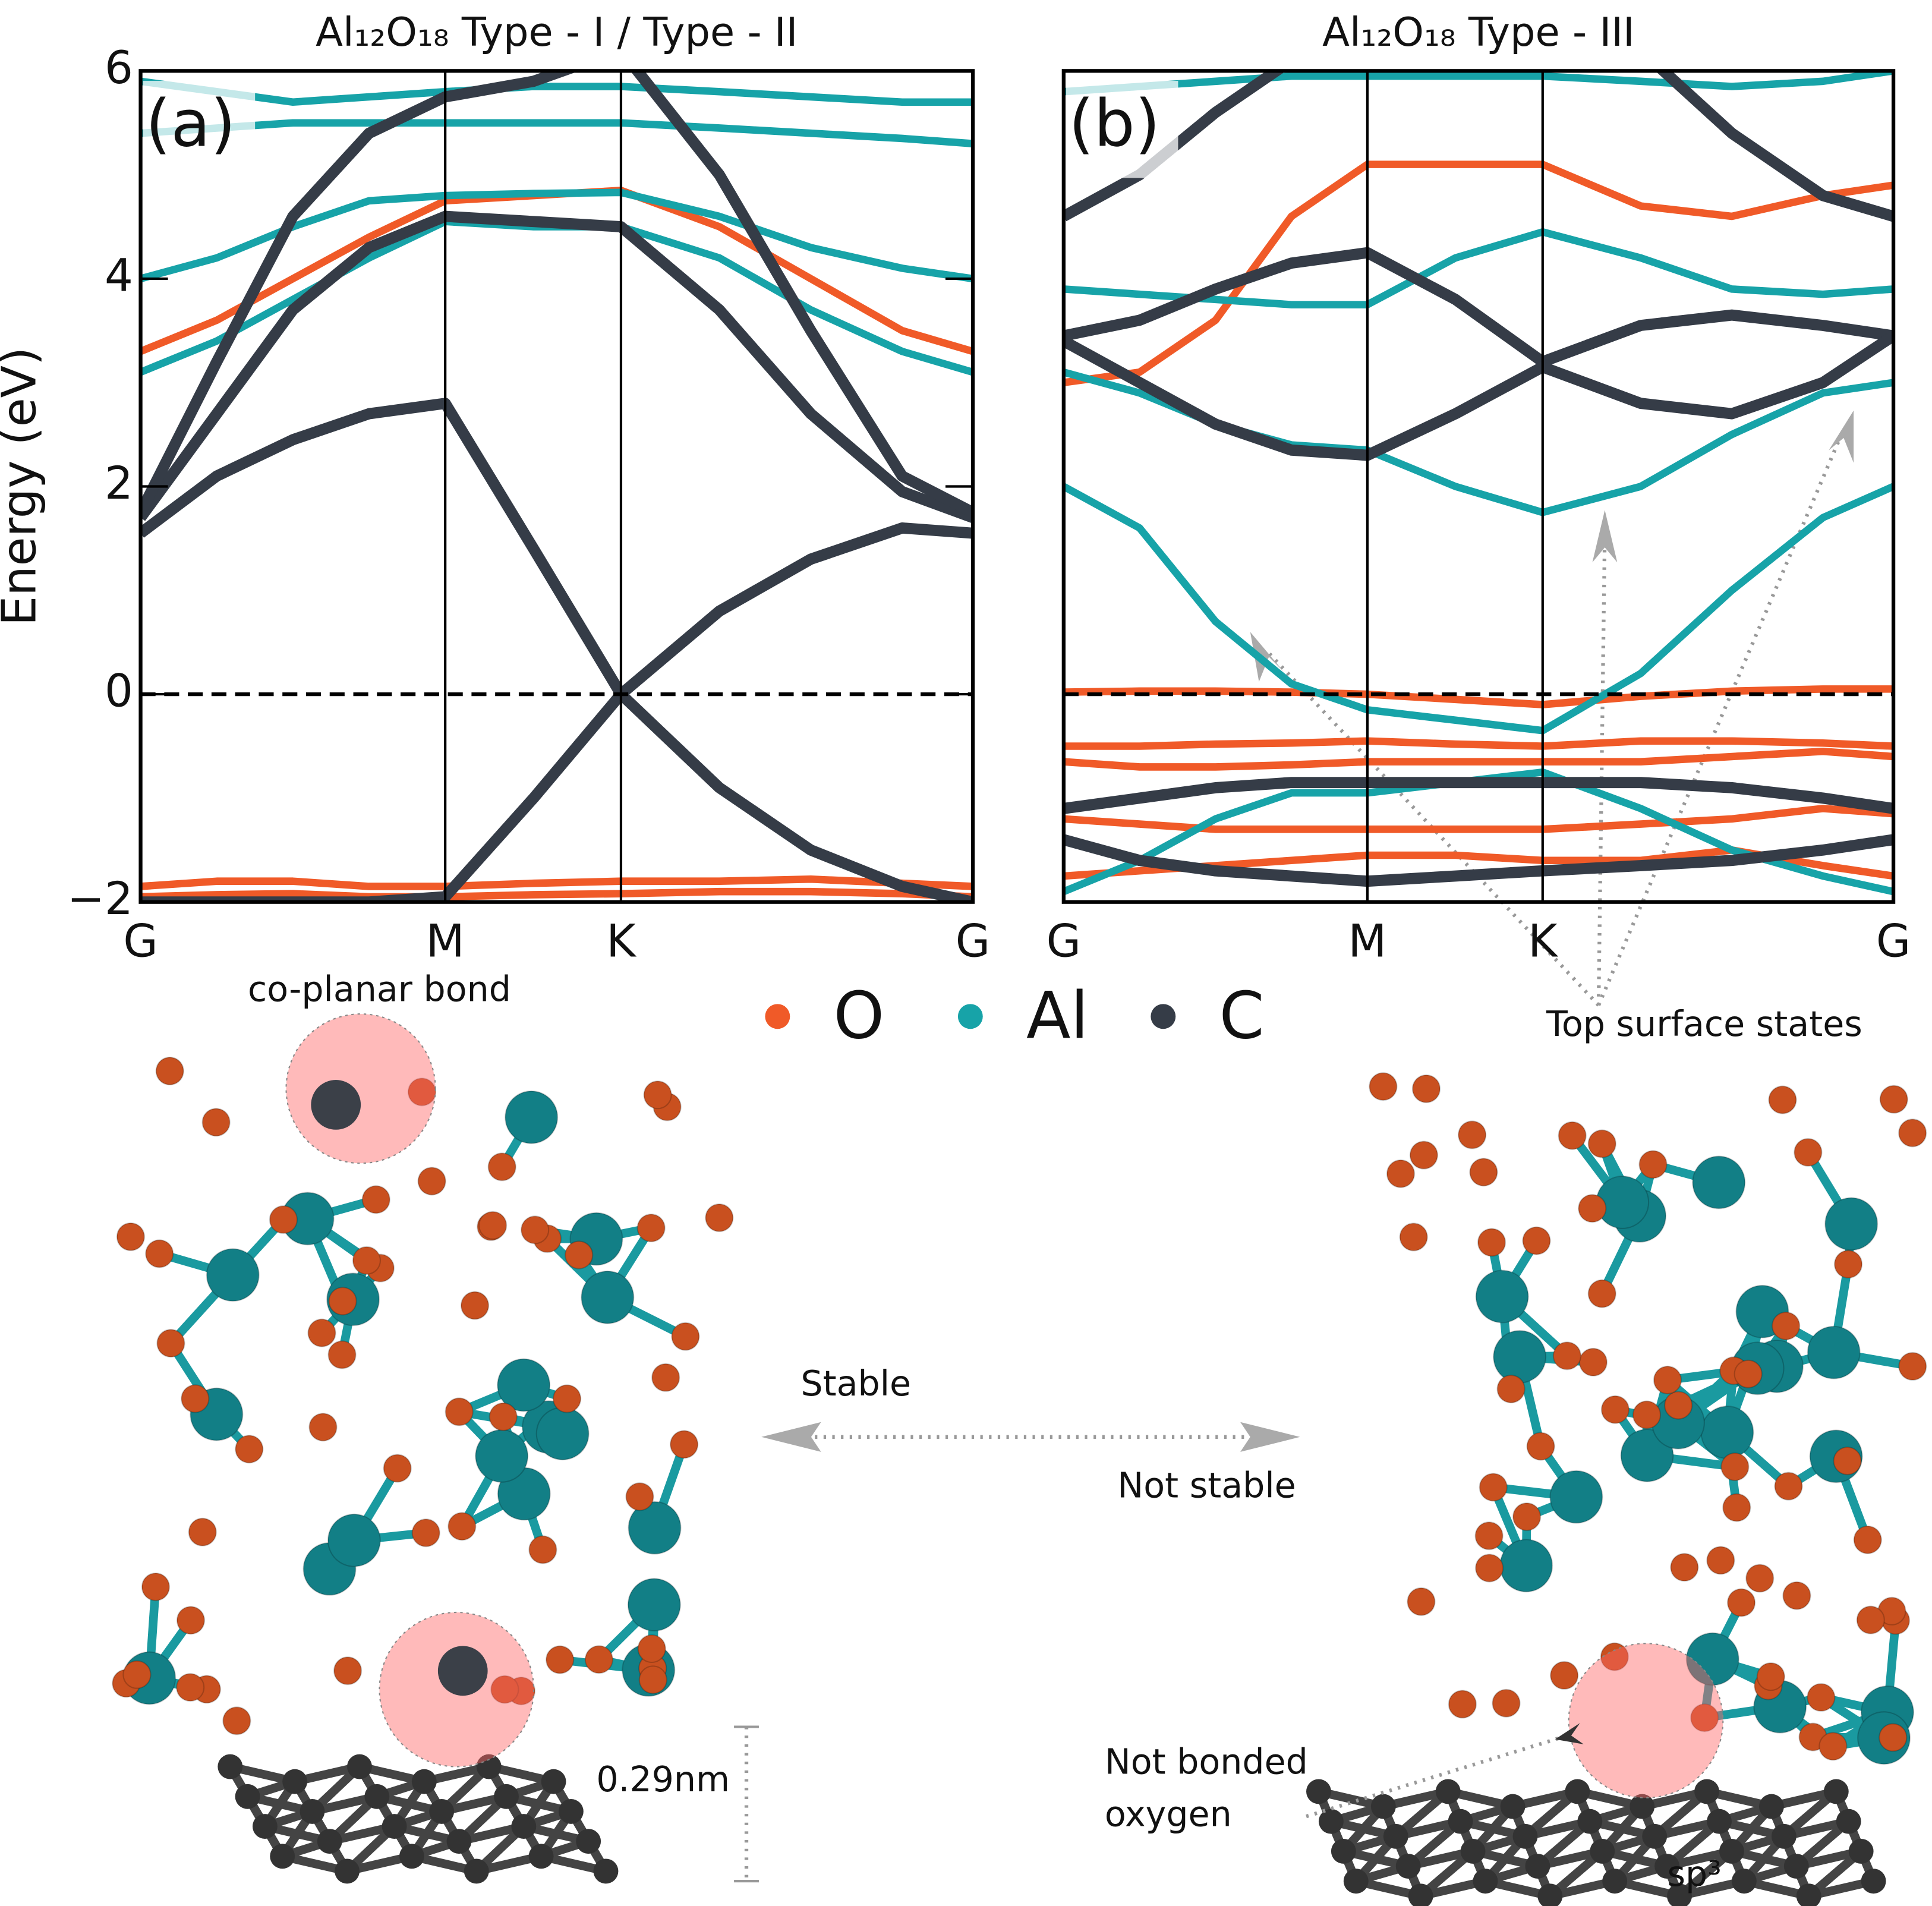 Image resolution: width=1932 pixels, height=1906 pixels. I want to click on x-tick-label: M, so click(445, 941).